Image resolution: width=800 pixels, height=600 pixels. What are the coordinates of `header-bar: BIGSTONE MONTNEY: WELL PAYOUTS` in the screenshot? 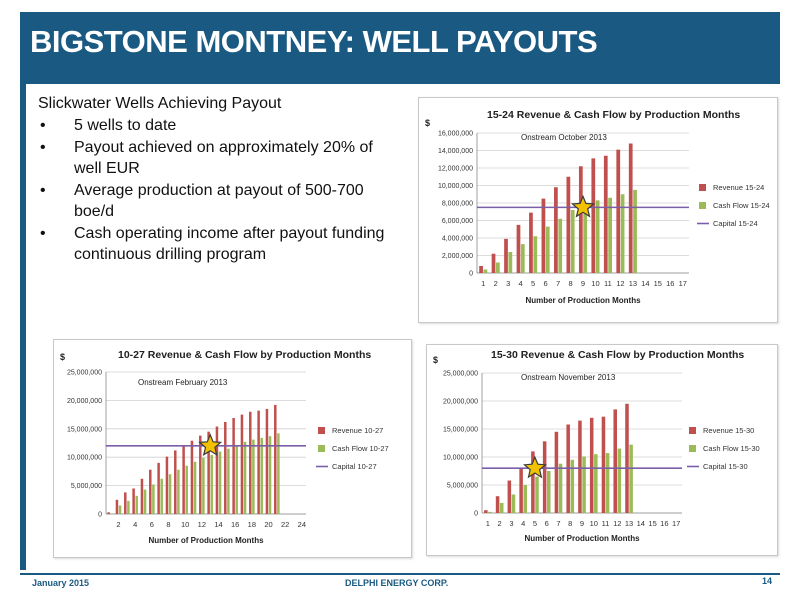 It's located at (400, 42).